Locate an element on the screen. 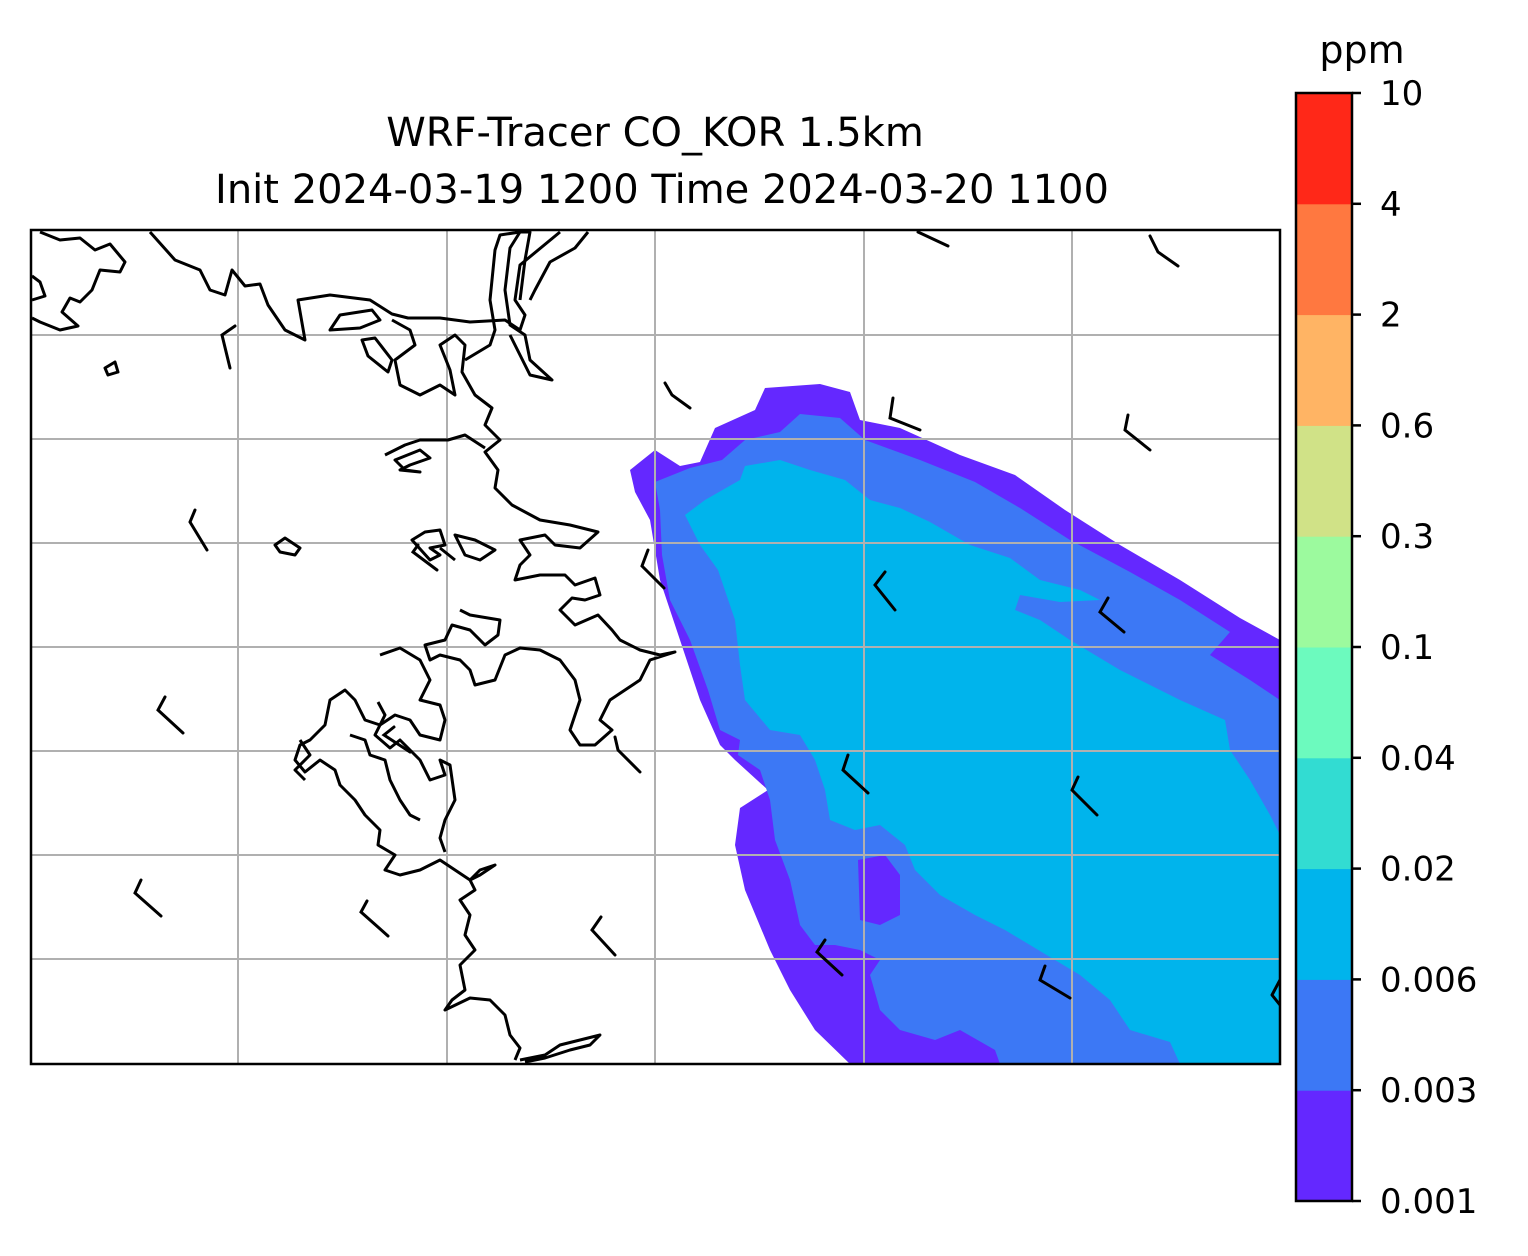 The image size is (1528, 1256). colorbar-tick-label: 0.02 is located at coordinates (1418, 870).